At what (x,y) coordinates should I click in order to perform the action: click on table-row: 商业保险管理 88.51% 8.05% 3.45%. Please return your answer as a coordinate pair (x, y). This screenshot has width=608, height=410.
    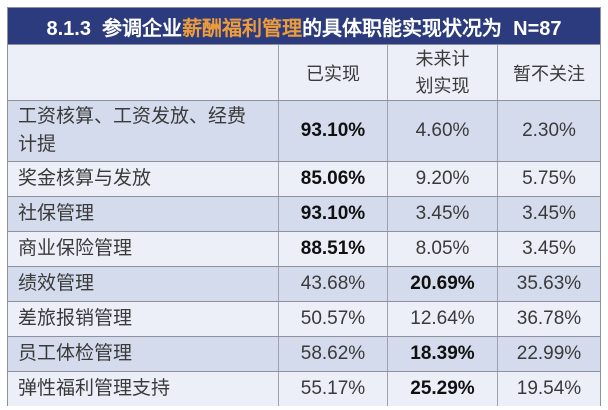
    Looking at the image, I should click on (304, 248).